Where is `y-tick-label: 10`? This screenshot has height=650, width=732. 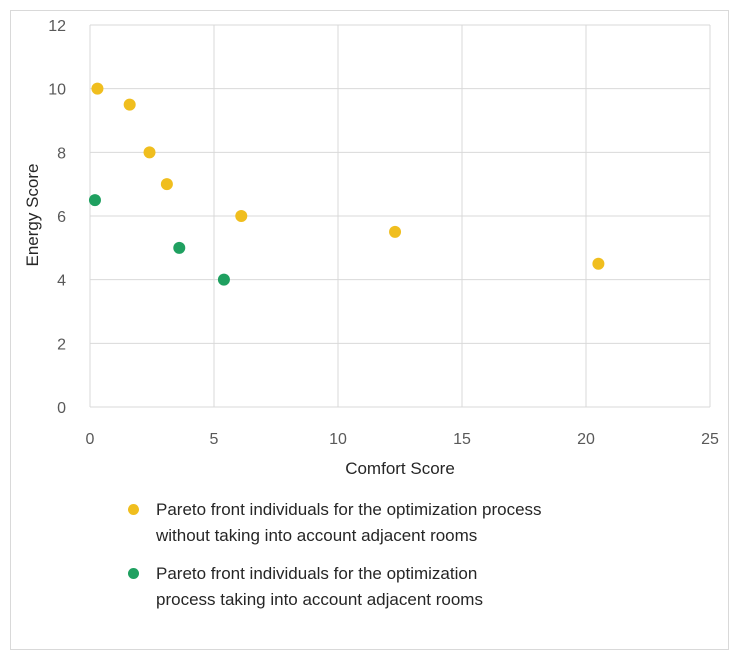 y-tick-label: 10 is located at coordinates (57, 90).